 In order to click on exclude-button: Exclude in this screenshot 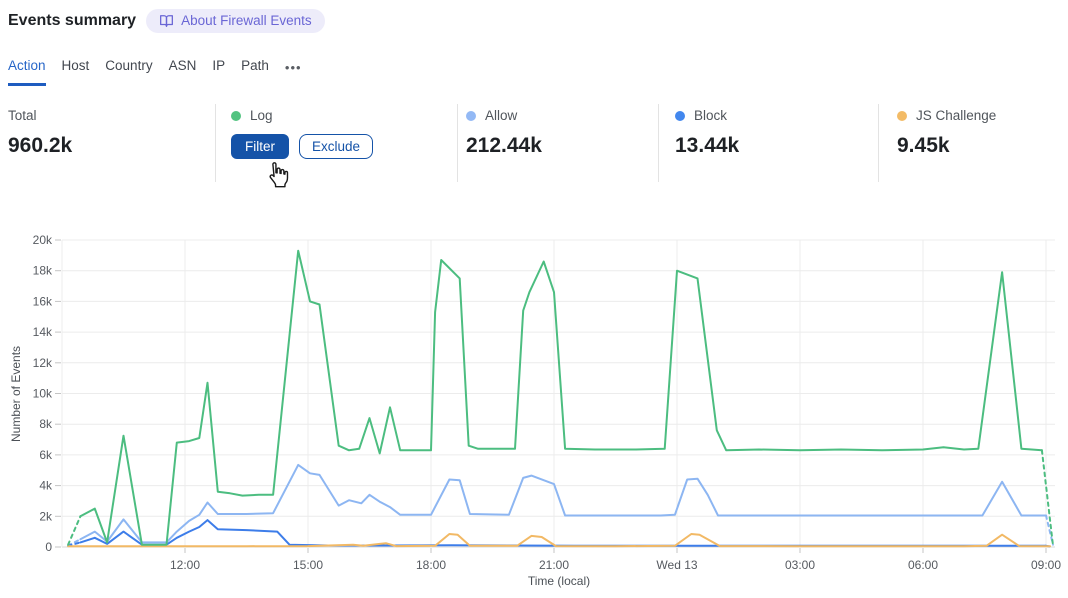, I will do `click(336, 146)`.